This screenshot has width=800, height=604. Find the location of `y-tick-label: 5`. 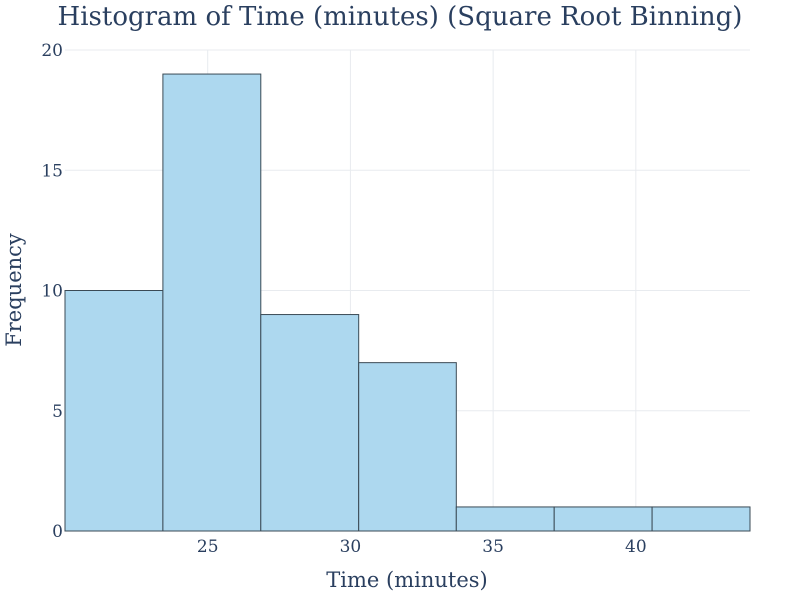

y-tick-label: 5 is located at coordinates (57, 412).